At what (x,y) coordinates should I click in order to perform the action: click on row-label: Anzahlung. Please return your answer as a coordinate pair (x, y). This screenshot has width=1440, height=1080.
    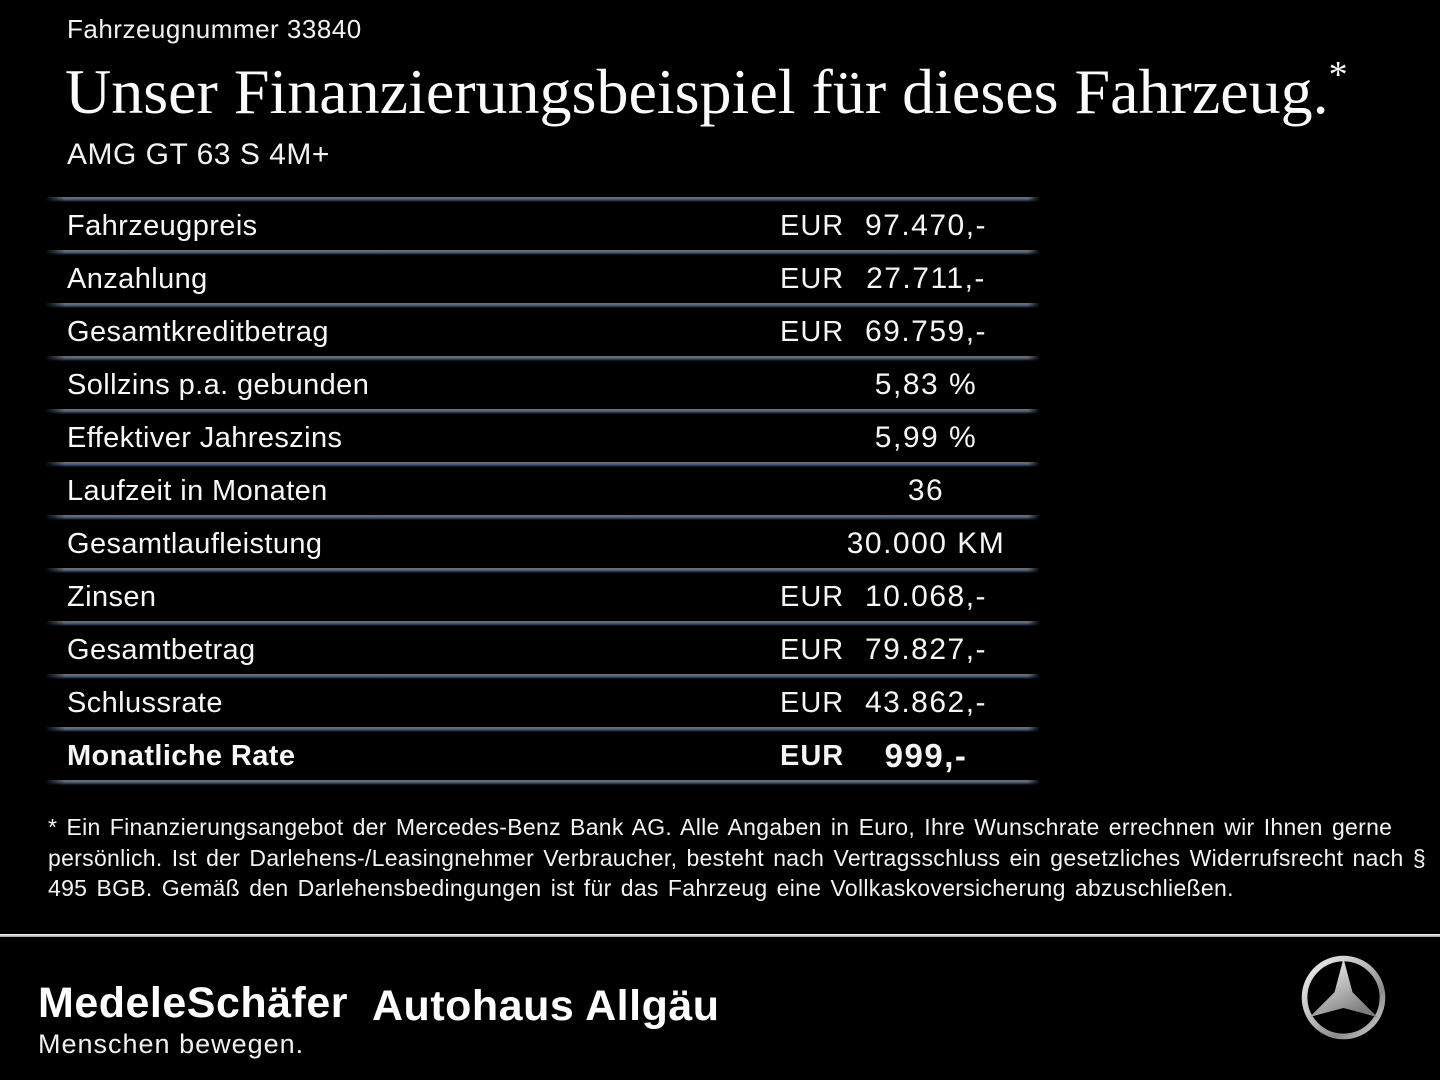
    Looking at the image, I should click on (137, 278).